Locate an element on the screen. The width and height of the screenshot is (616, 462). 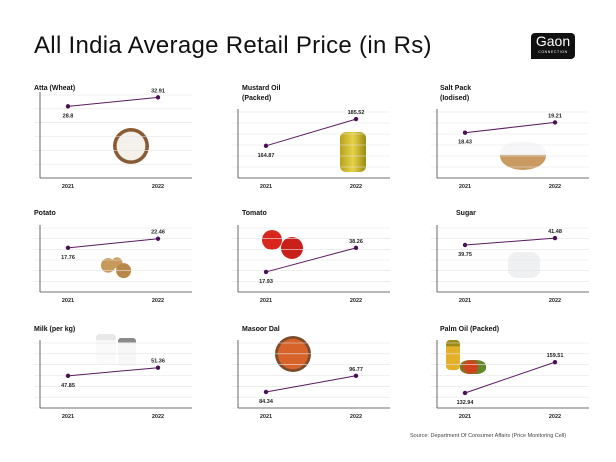
data-label: 19.21 is located at coordinates (555, 116).